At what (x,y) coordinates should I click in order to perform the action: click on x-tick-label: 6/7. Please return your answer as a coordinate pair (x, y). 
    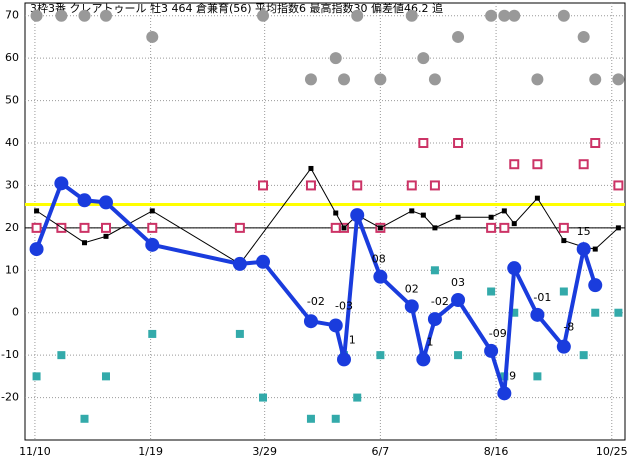
    Looking at the image, I should click on (381, 451).